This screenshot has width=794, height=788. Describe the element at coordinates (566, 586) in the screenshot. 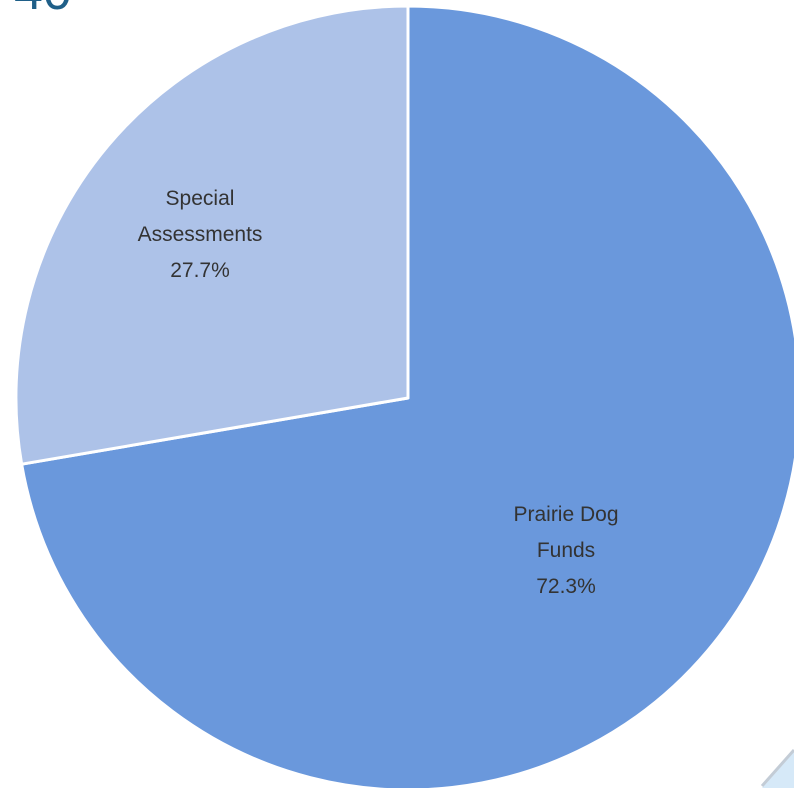

I see `pie-label-value: 72.3%` at that location.